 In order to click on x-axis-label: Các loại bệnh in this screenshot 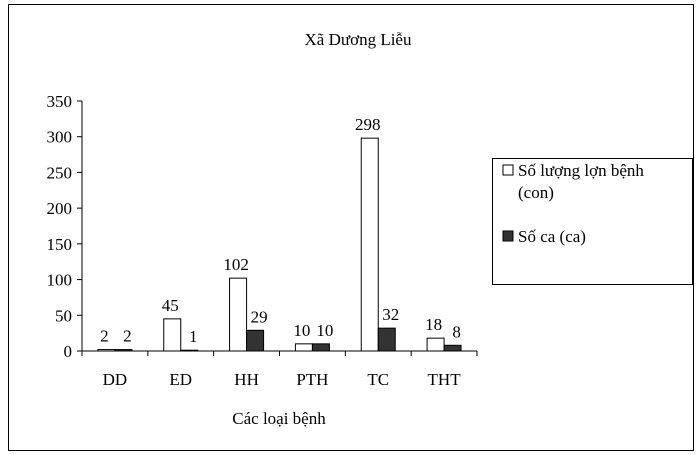, I will do `click(279, 418)`.